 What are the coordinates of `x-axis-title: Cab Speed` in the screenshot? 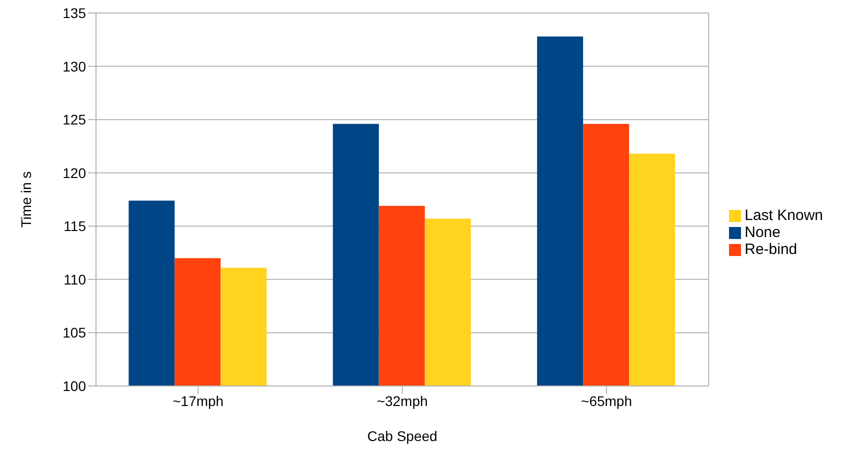 It's located at (402, 436).